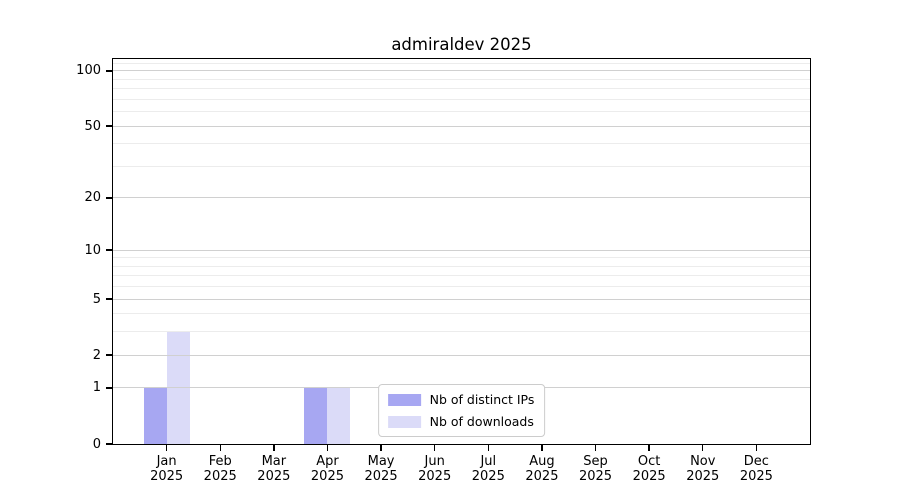 This screenshot has width=900, height=500. Describe the element at coordinates (274, 469) in the screenshot. I see `x-tick-label-mar: Mar 2025` at that location.